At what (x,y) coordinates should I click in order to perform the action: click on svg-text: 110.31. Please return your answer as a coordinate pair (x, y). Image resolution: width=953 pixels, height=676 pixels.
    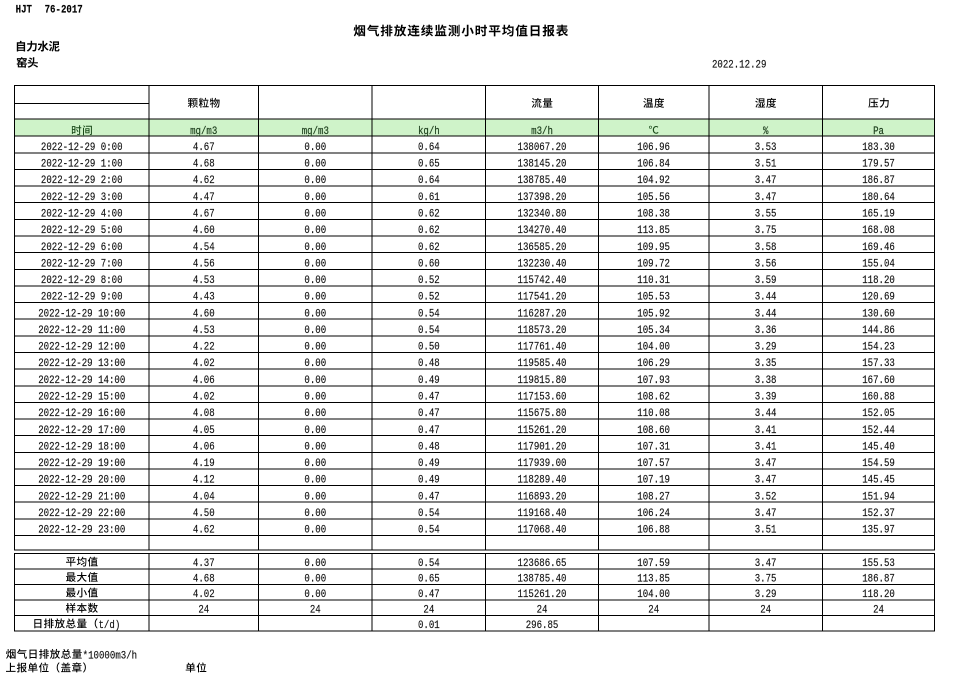
    Looking at the image, I should click on (653, 281).